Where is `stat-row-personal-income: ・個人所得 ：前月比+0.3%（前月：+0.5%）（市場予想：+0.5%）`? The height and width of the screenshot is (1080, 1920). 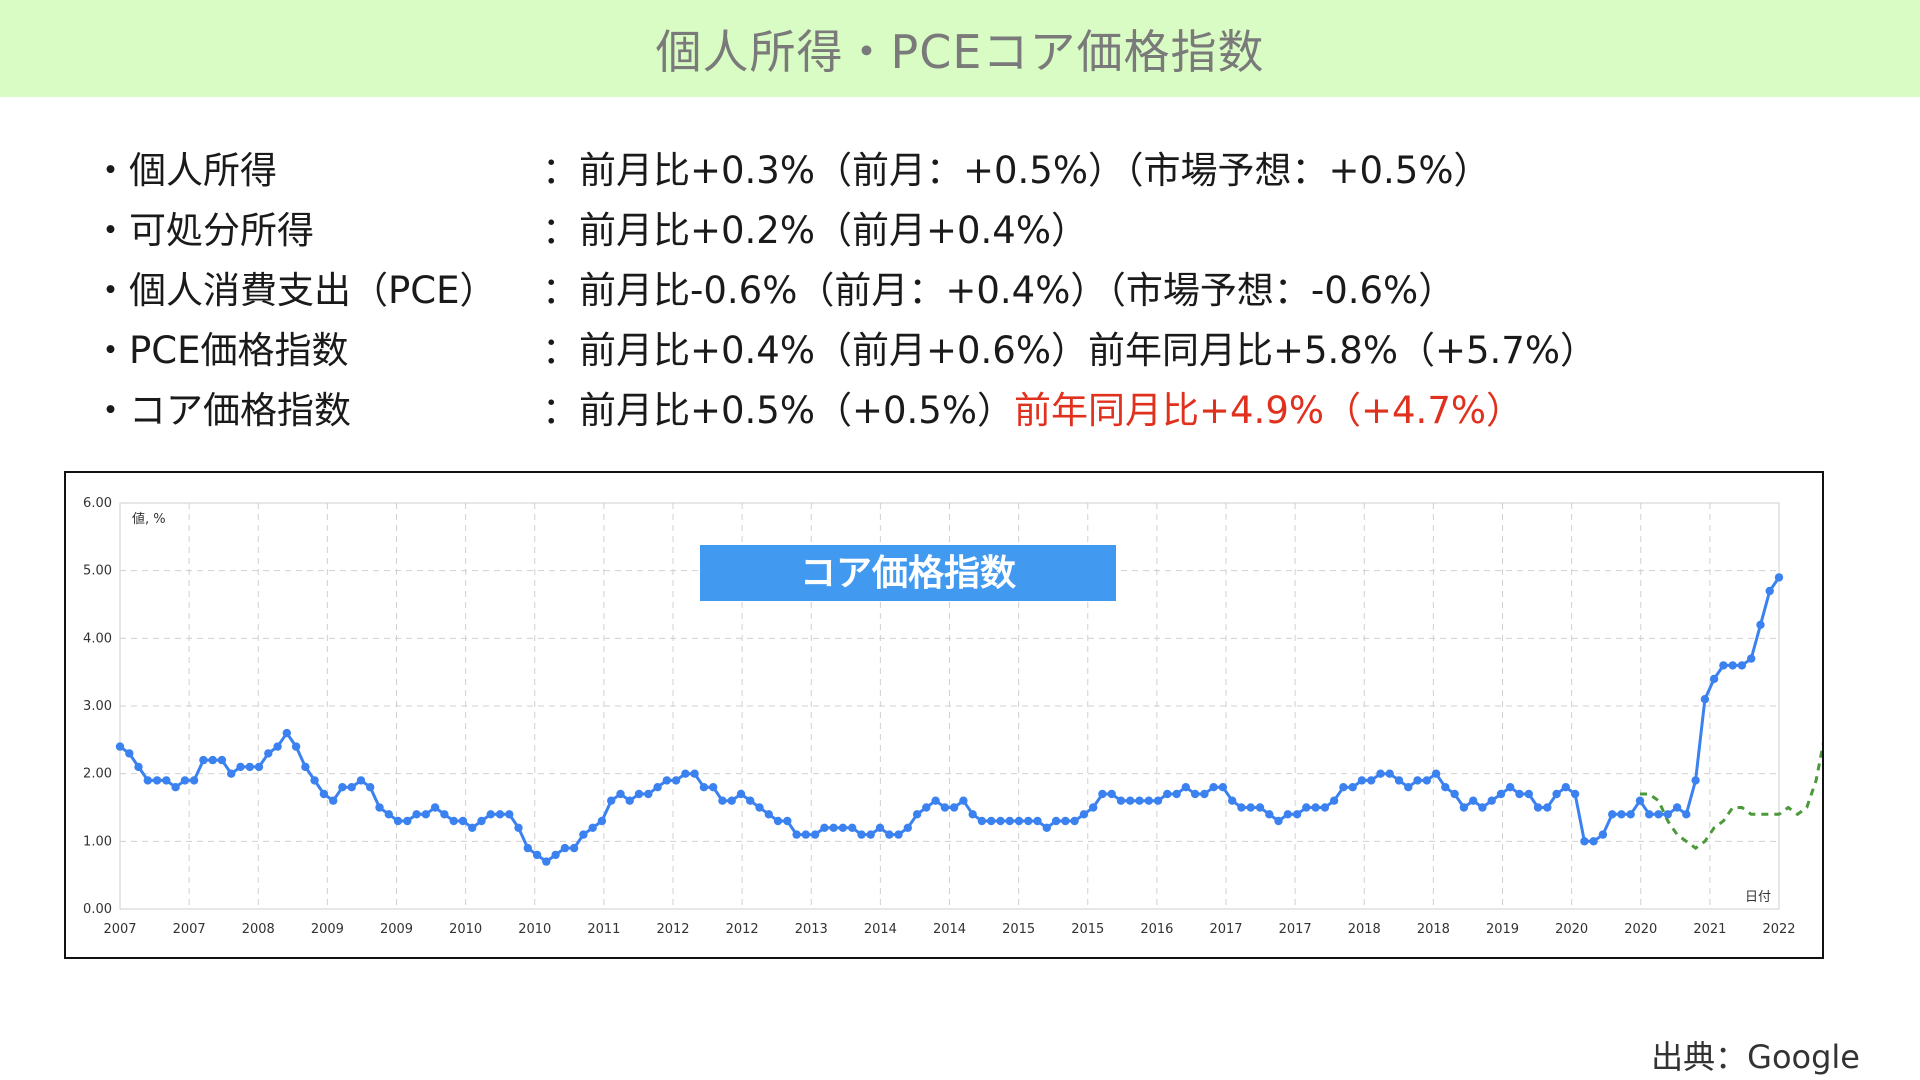
stat-row-personal-income: ・個人所得 ：前月比+0.3%（前月：+0.5%）（市場予想：+0.5%） is located at coordinates (844, 170).